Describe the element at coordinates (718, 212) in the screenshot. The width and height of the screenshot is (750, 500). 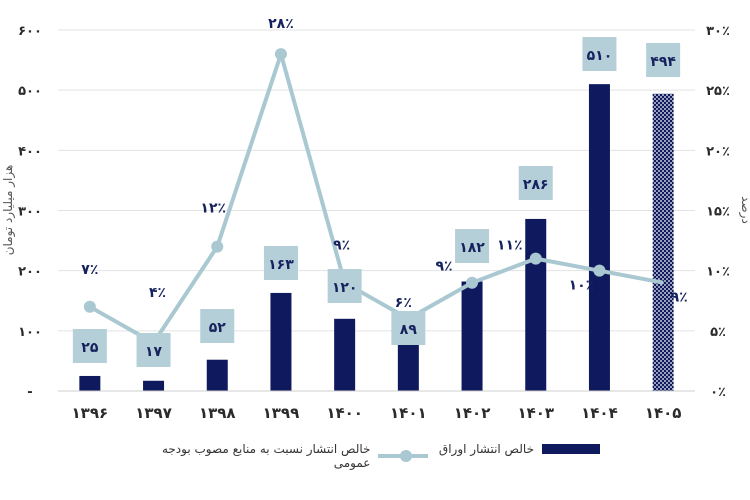
I see `right-tick-label: ۱۵٪` at that location.